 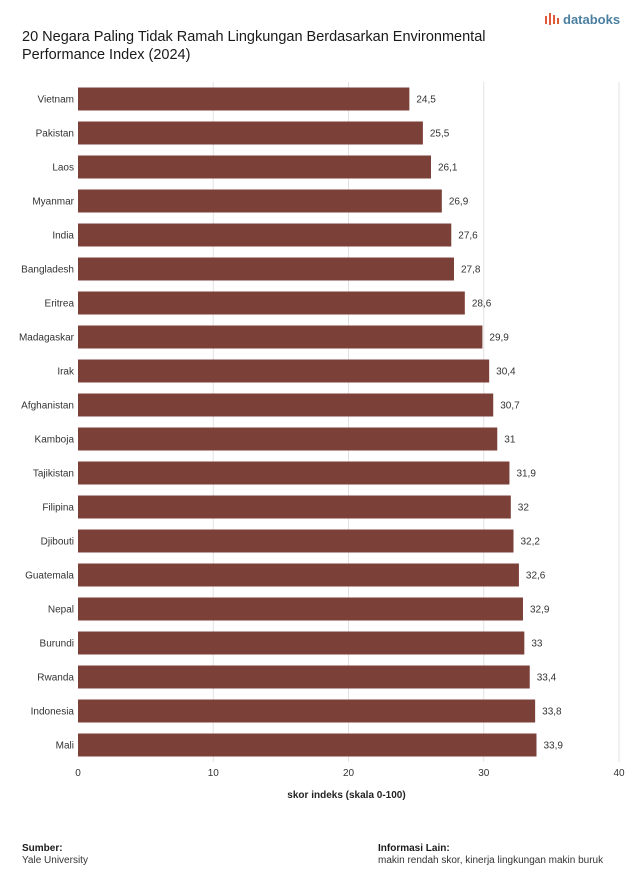 I want to click on source-label: Sumber:, so click(x=42, y=848).